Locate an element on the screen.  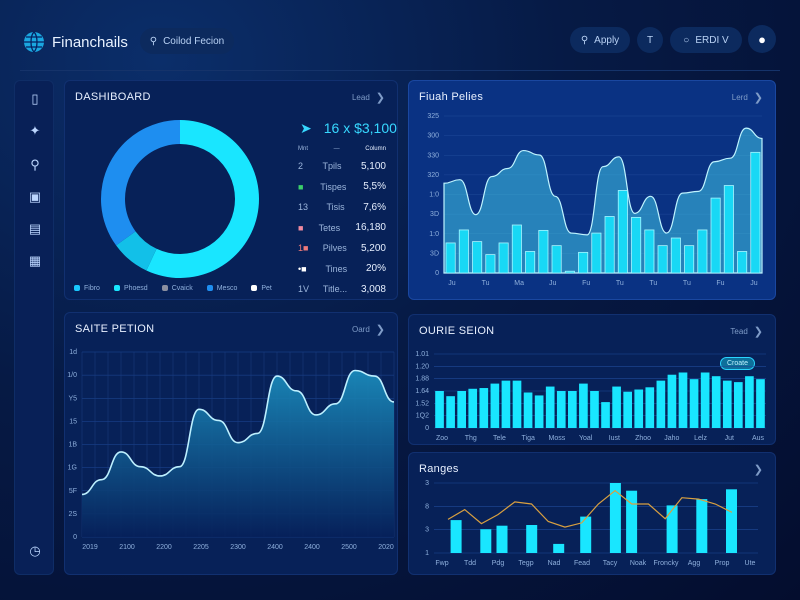
table-cell: 2 is located at coordinates (301, 166).